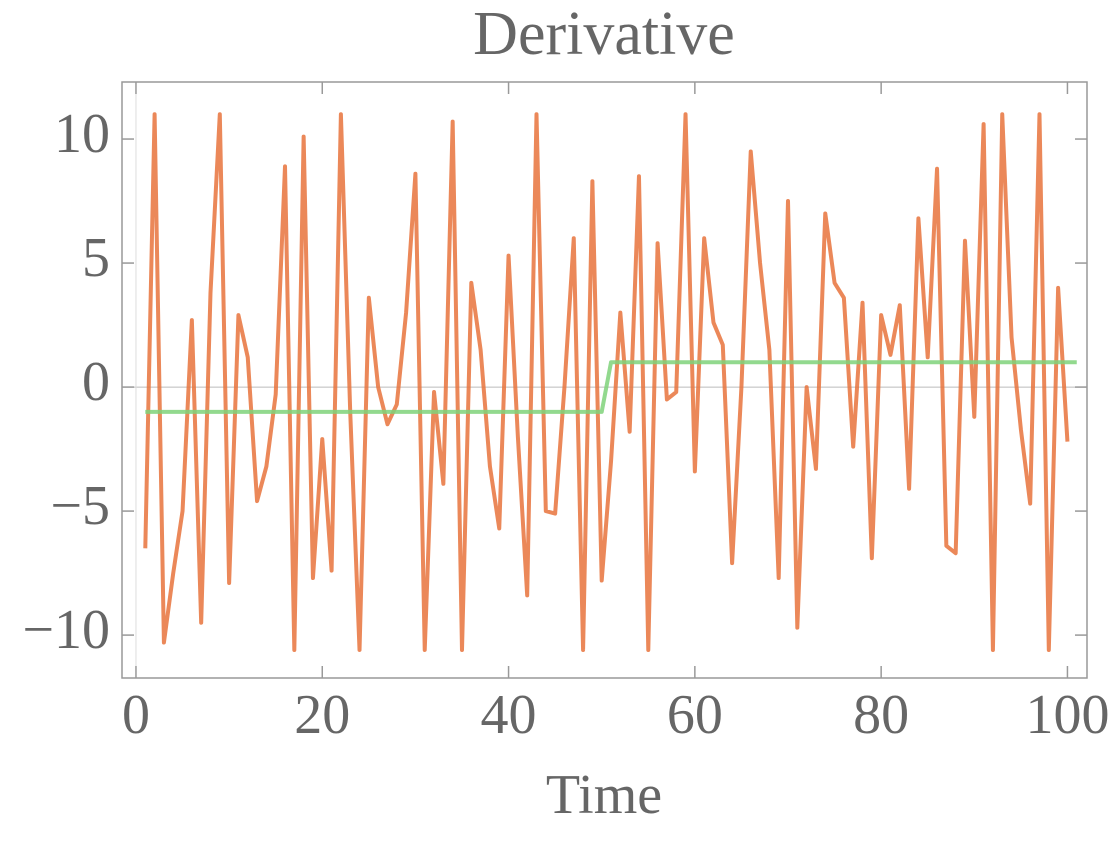  I want to click on y-tick-label: 10, so click(82, 134).